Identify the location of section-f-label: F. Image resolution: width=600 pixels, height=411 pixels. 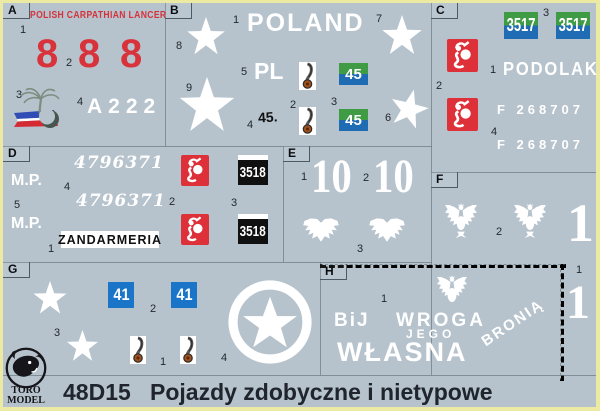
(444, 180).